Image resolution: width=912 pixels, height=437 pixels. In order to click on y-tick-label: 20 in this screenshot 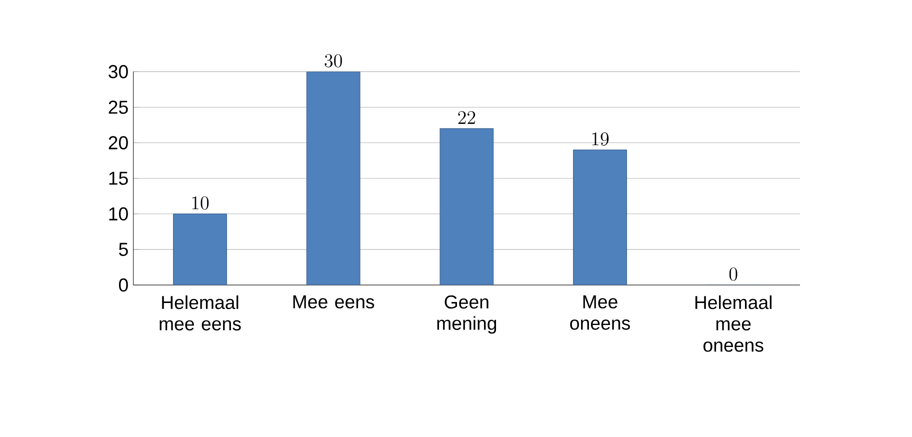, I will do `click(118, 143)`.